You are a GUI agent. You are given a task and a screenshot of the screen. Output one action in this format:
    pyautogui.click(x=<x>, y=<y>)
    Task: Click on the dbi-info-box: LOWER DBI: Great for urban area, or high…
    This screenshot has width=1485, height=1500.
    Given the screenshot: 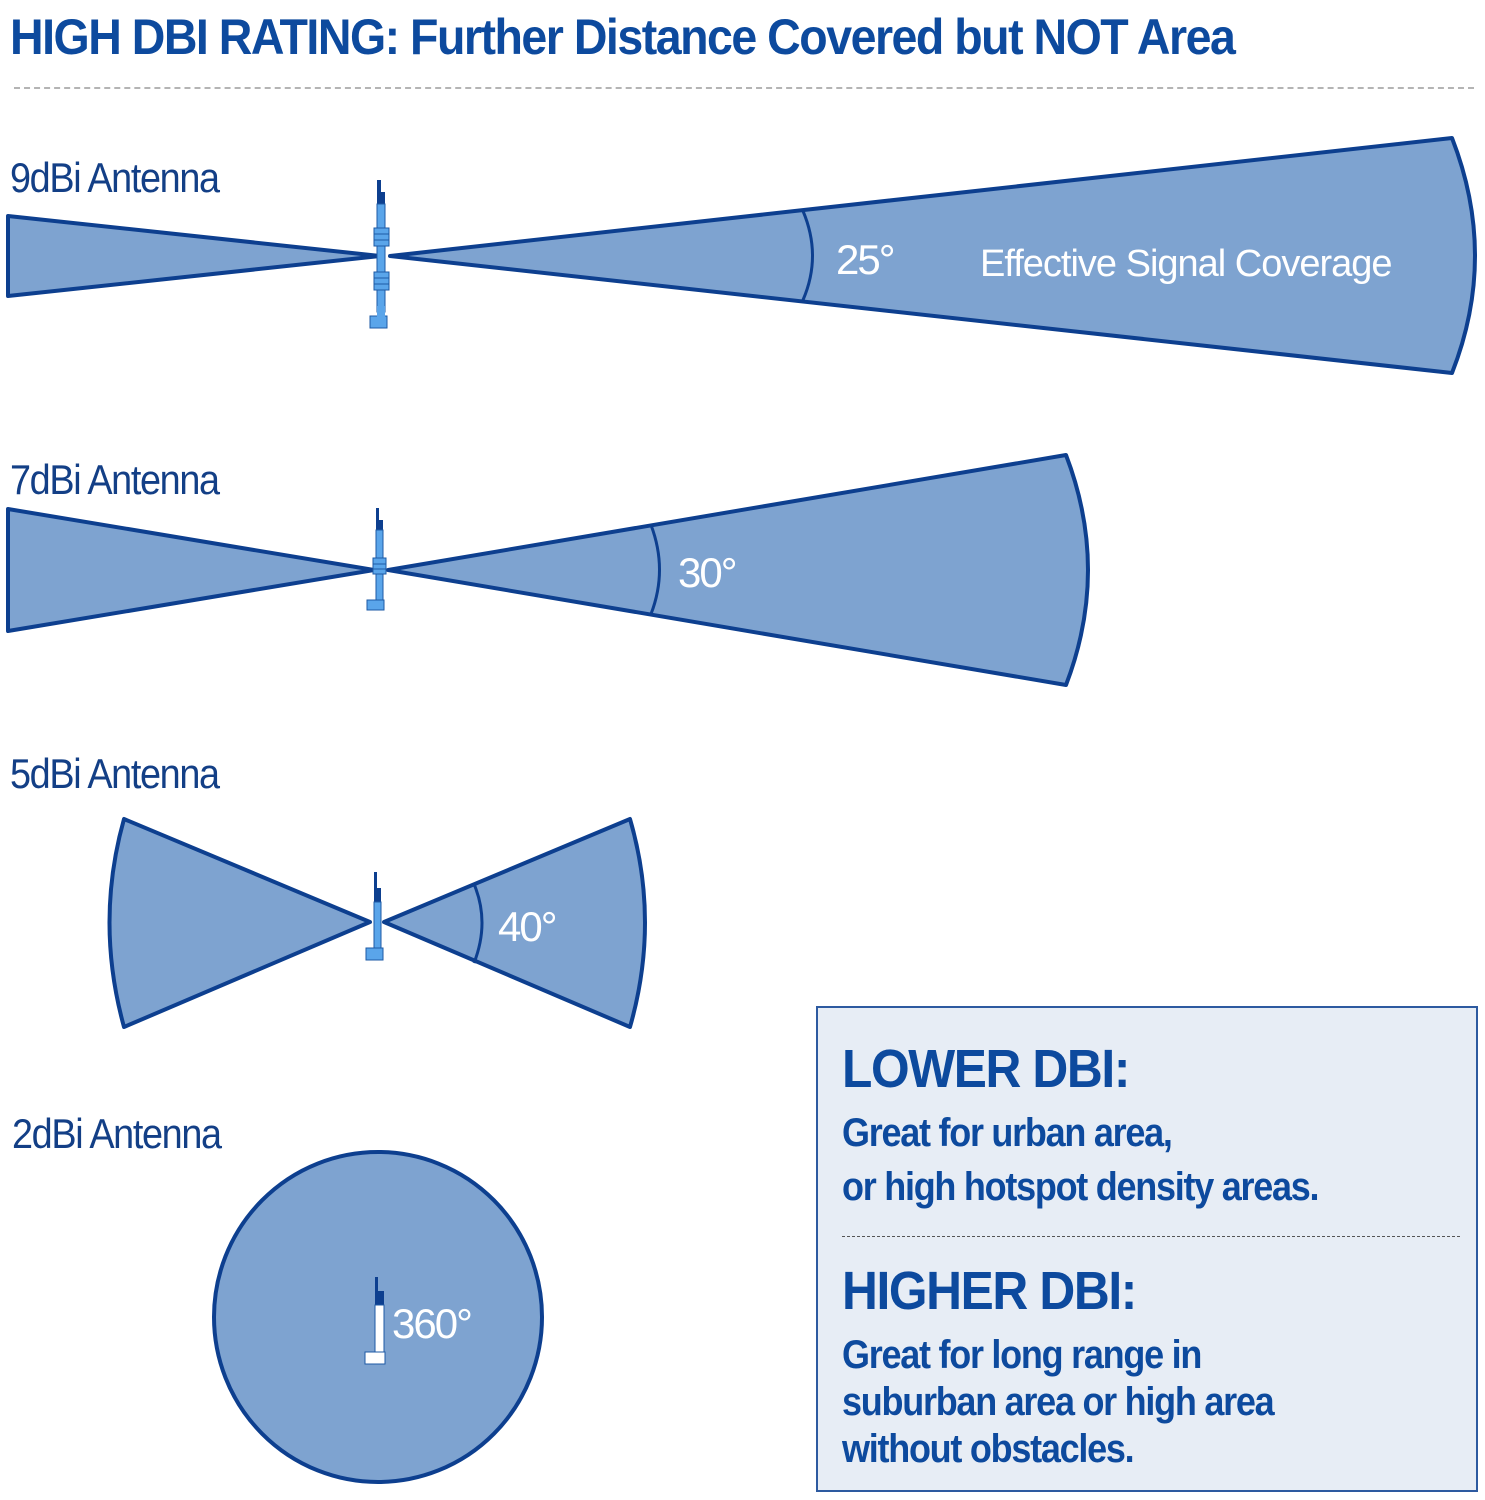 What is the action you would take?
    pyautogui.click(x=1147, y=1249)
    